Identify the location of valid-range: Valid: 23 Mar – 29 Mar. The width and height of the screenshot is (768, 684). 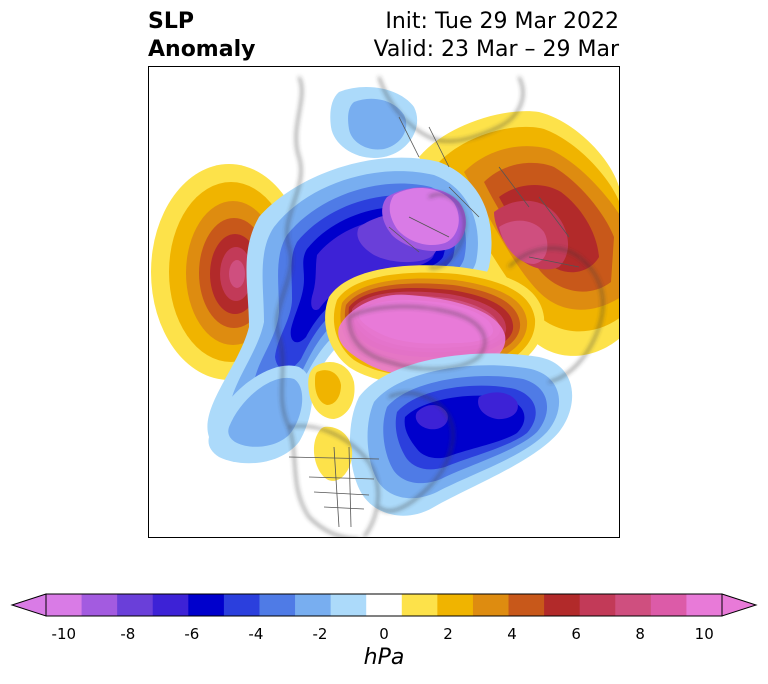
(496, 49).